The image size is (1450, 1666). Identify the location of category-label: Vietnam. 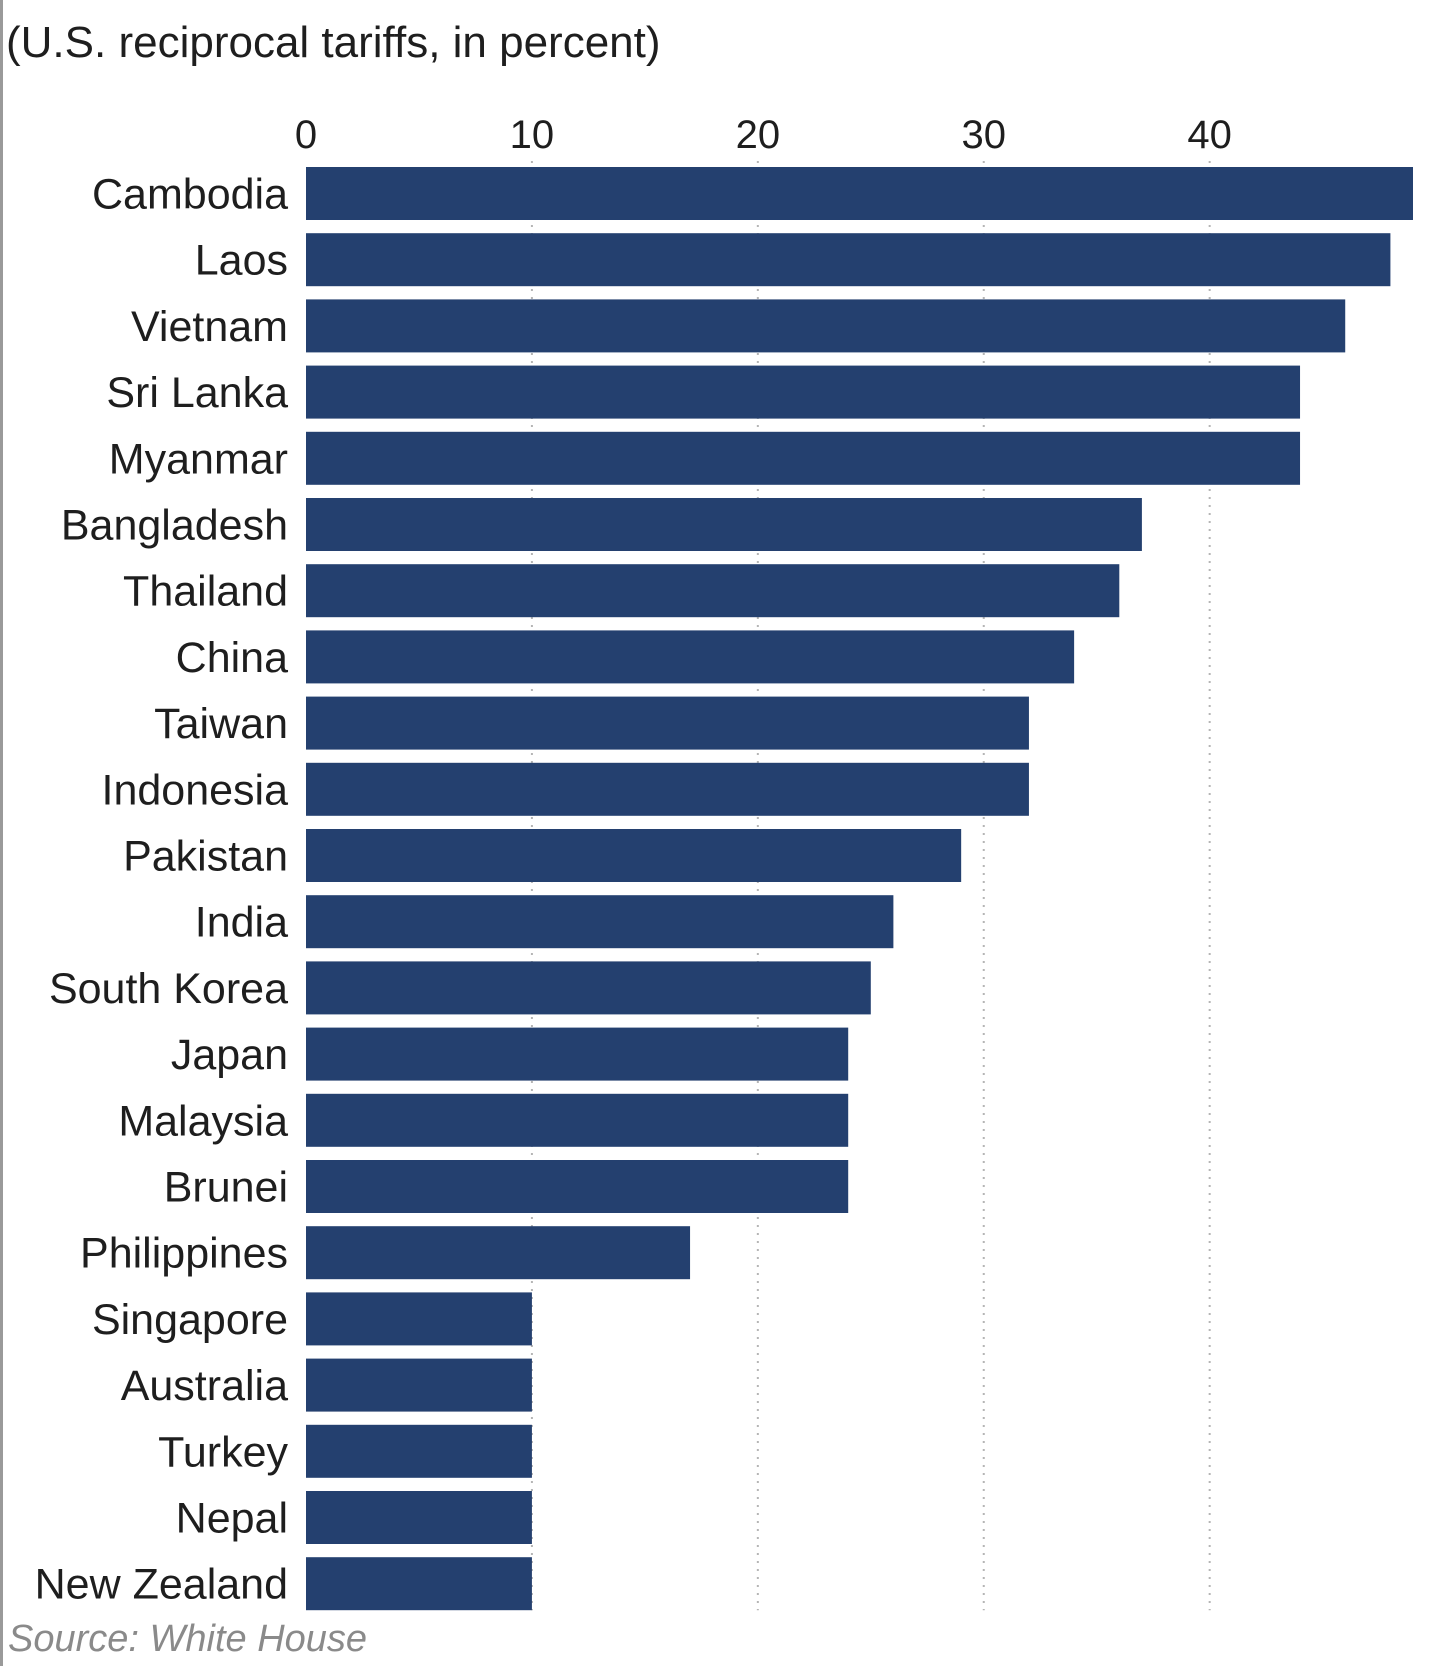
(209, 327).